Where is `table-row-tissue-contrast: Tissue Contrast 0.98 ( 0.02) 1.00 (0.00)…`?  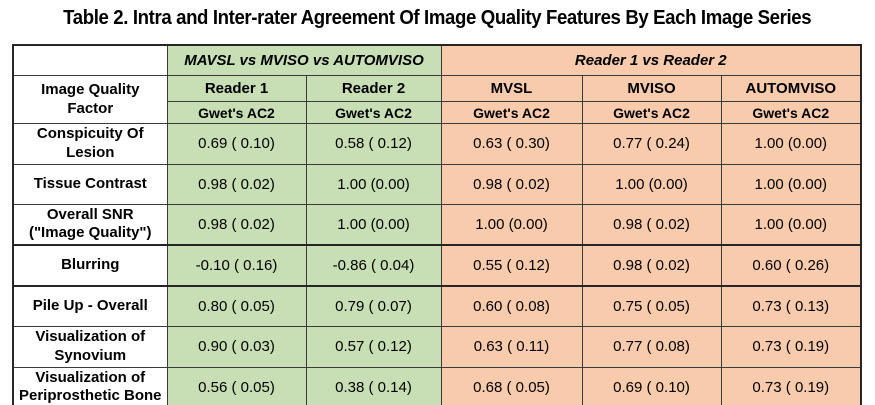
table-row-tissue-contrast: Tissue Contrast 0.98 ( 0.02) 1.00 (0.00)… is located at coordinates (437, 184).